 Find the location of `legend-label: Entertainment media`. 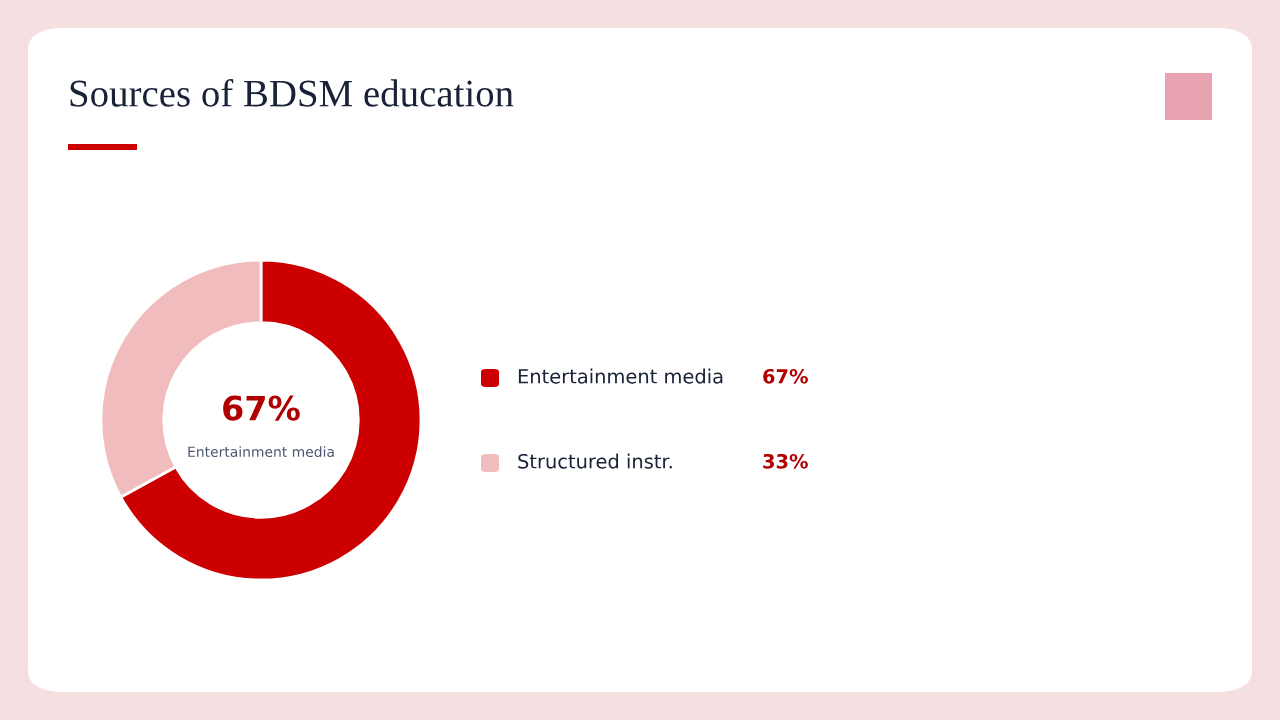

legend-label: Entertainment media is located at coordinates (620, 376).